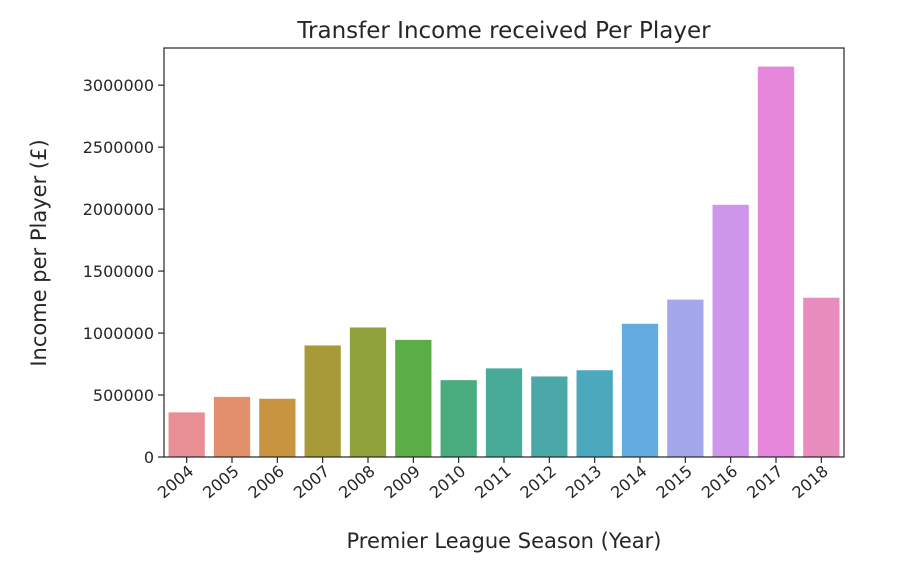  I want to click on chart-title: Transfer Income received Per Player, so click(503, 31).